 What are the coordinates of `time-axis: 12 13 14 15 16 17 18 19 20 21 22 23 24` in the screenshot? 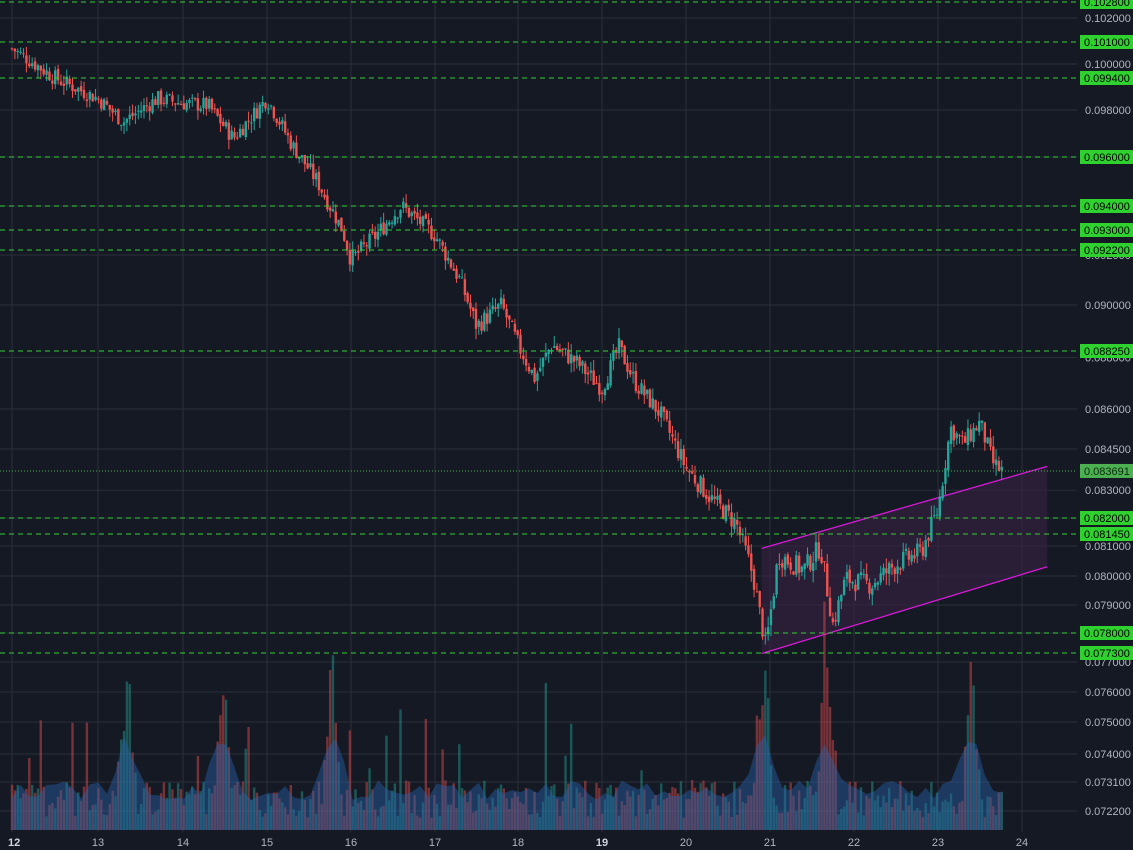 It's located at (518, 843).